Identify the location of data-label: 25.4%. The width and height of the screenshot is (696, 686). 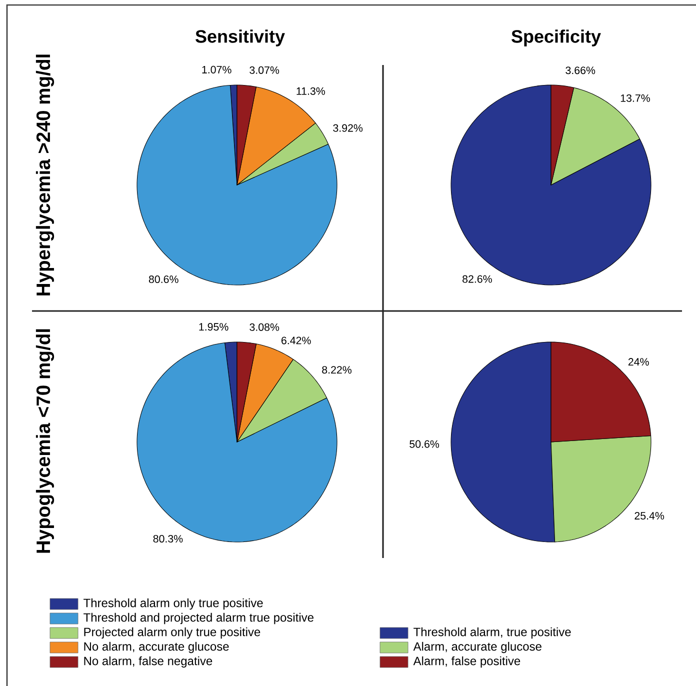
(649, 516).